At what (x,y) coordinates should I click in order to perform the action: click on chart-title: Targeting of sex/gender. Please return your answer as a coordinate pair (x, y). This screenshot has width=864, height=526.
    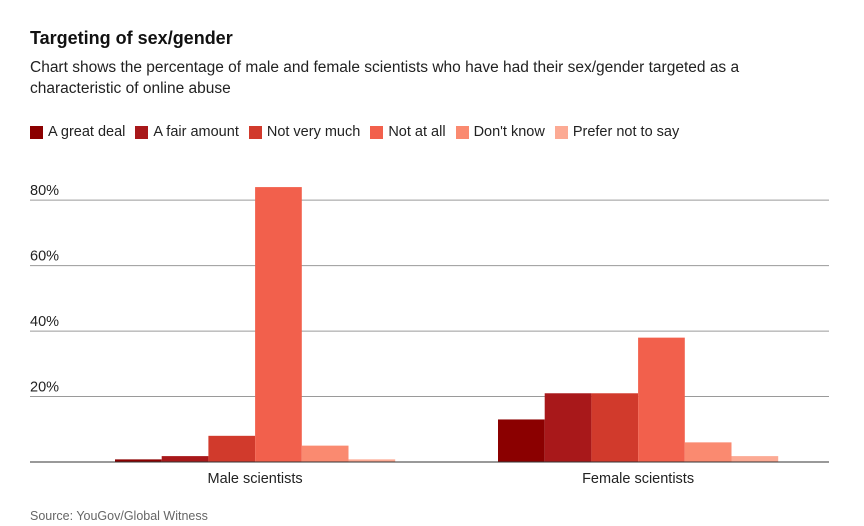
    Looking at the image, I should click on (131, 38).